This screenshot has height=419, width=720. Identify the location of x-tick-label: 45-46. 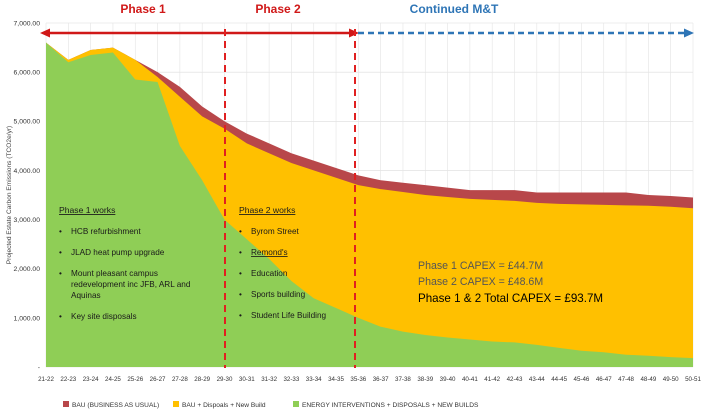
(582, 379).